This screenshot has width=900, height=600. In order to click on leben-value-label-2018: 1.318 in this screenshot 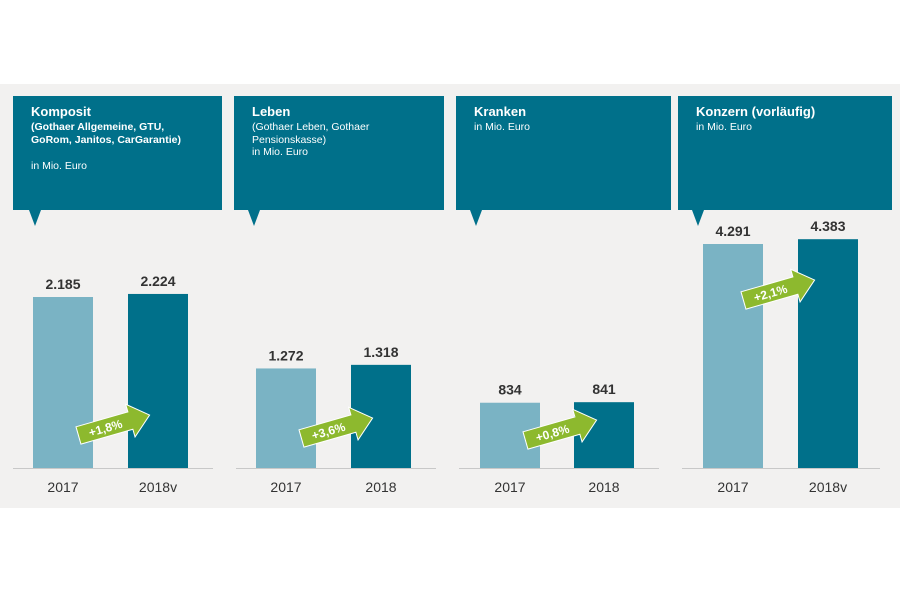, I will do `click(380, 352)`.